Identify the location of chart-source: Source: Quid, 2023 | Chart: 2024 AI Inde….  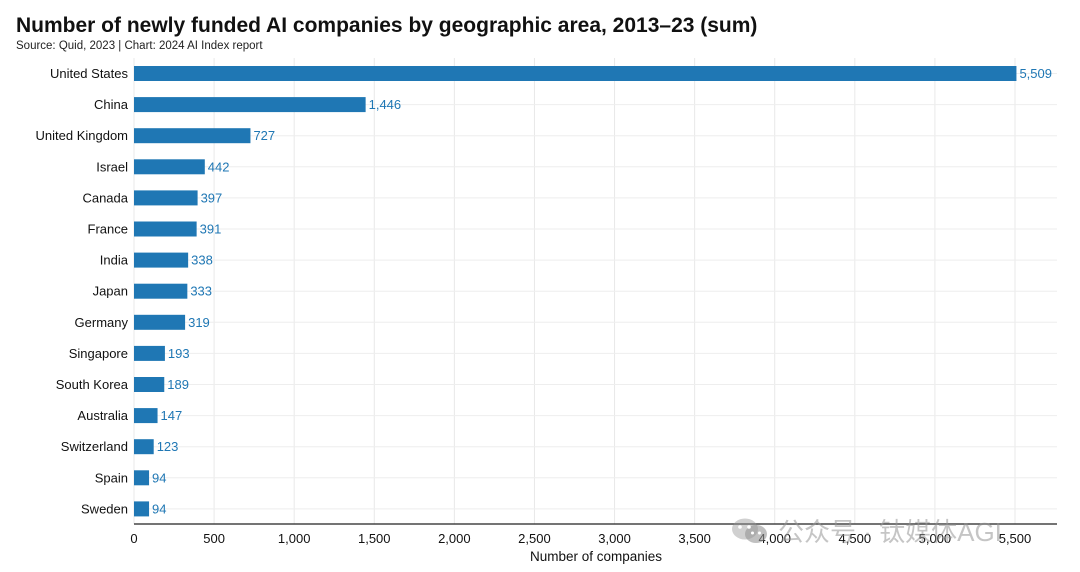
(139, 46).